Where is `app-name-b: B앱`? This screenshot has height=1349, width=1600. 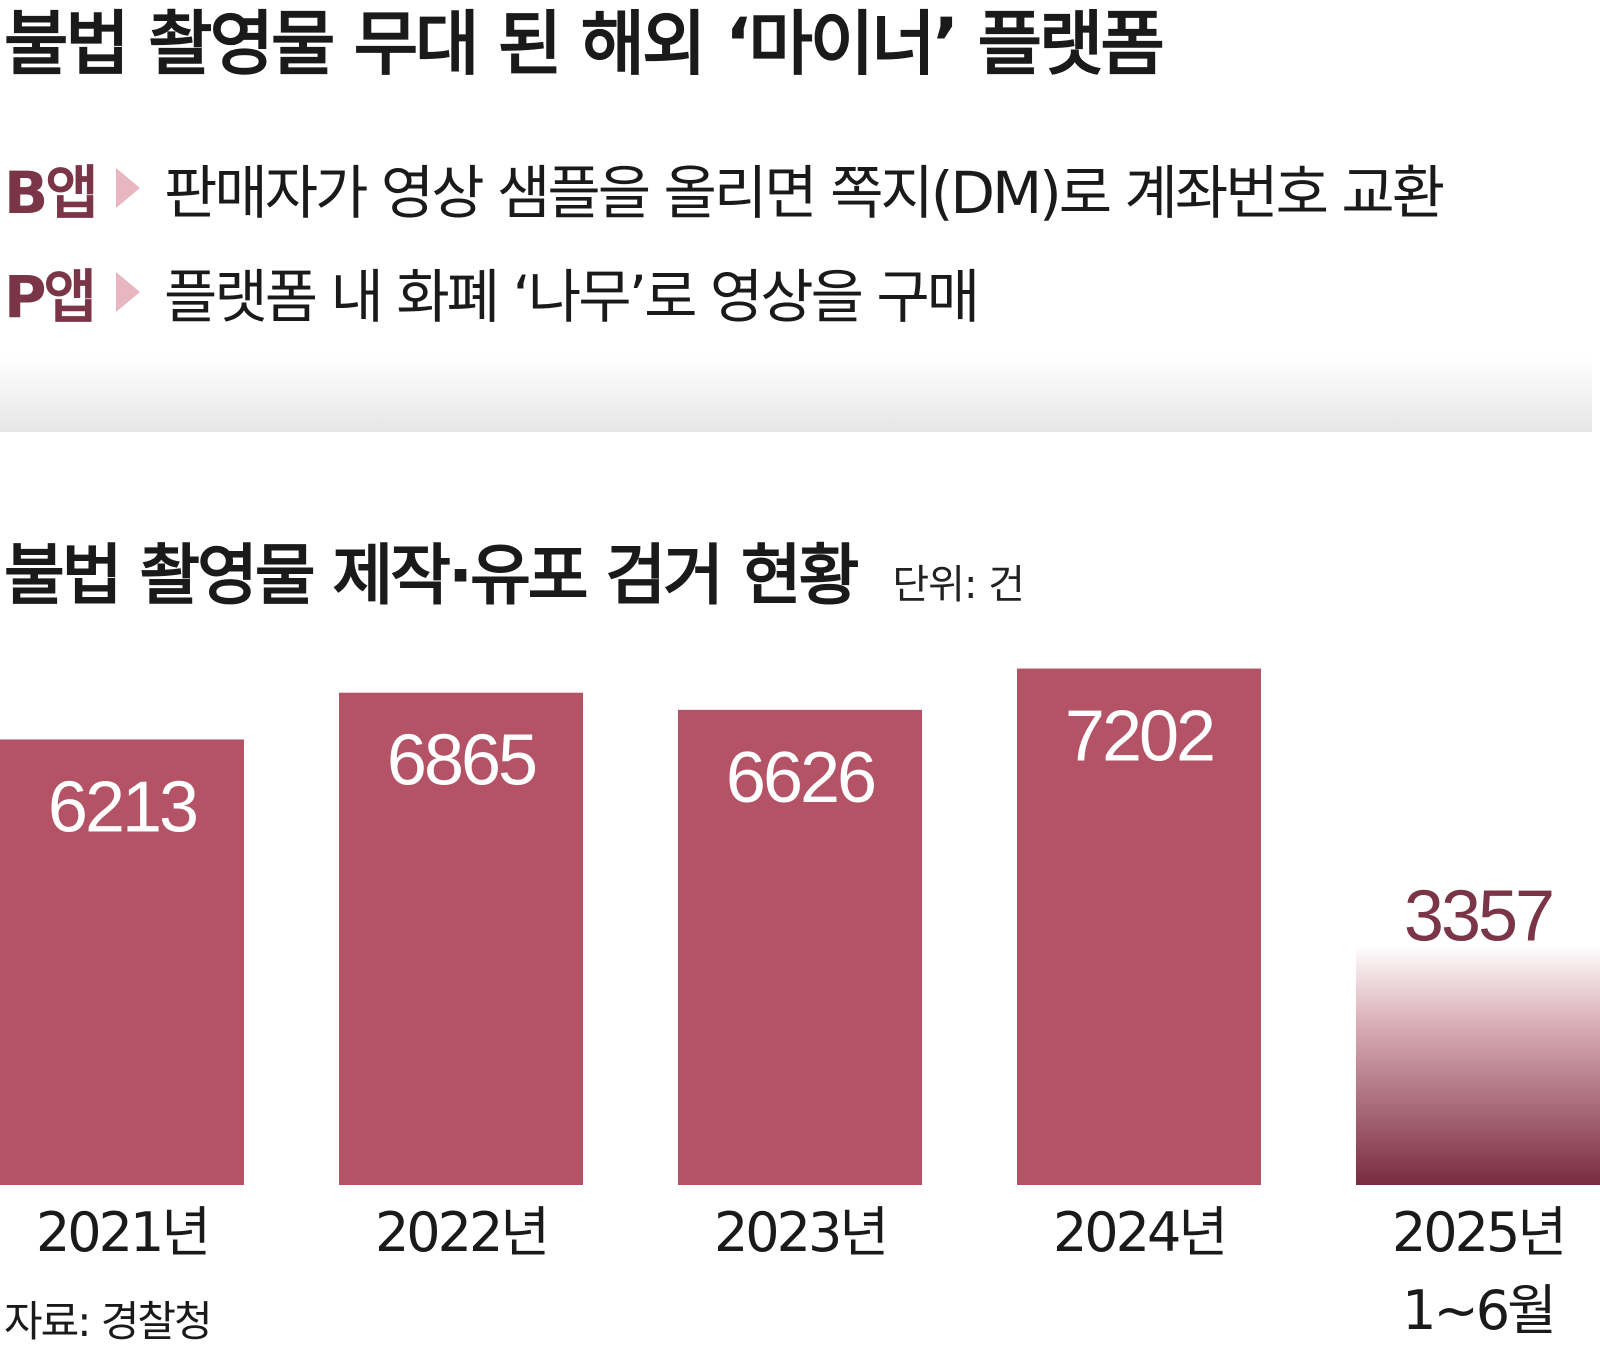
app-name-b: B앱 is located at coordinates (51, 193).